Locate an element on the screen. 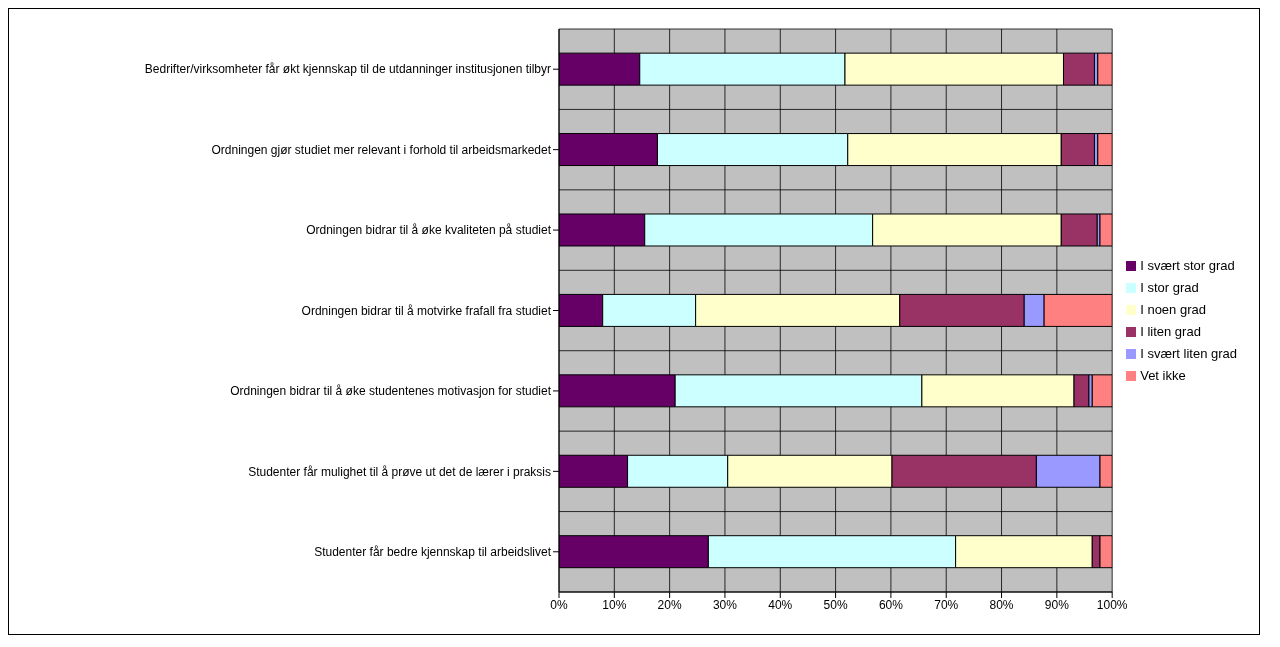  legend-label: I noen grad is located at coordinates (1173, 309).